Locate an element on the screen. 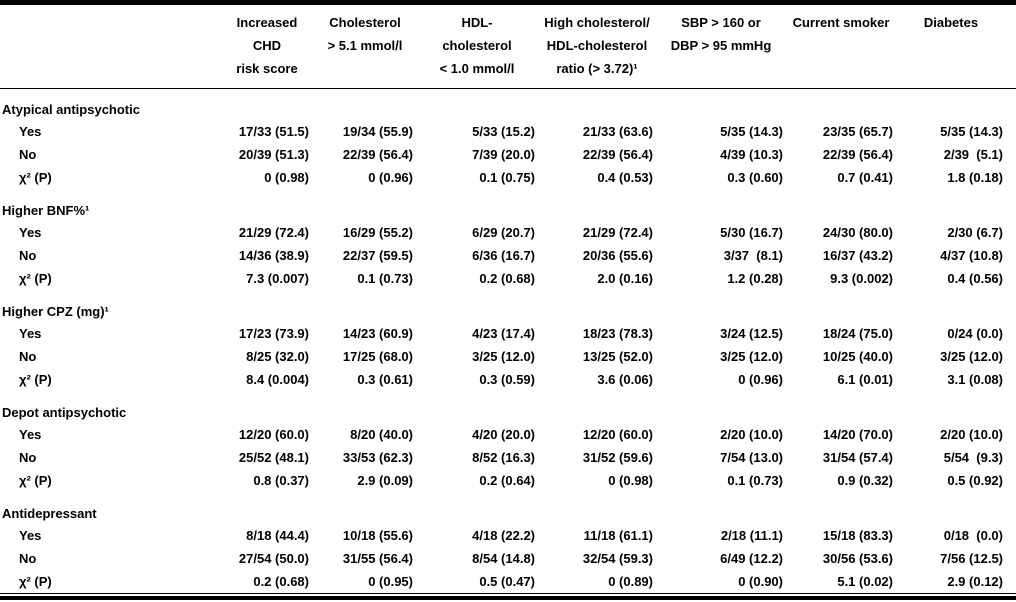 The width and height of the screenshot is (1016, 602). section-row: Antidepressant is located at coordinates (508, 508).